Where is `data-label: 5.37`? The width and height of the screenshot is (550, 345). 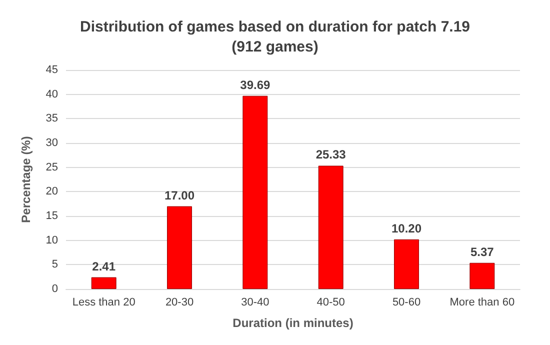 data-label: 5.37 is located at coordinates (482, 251).